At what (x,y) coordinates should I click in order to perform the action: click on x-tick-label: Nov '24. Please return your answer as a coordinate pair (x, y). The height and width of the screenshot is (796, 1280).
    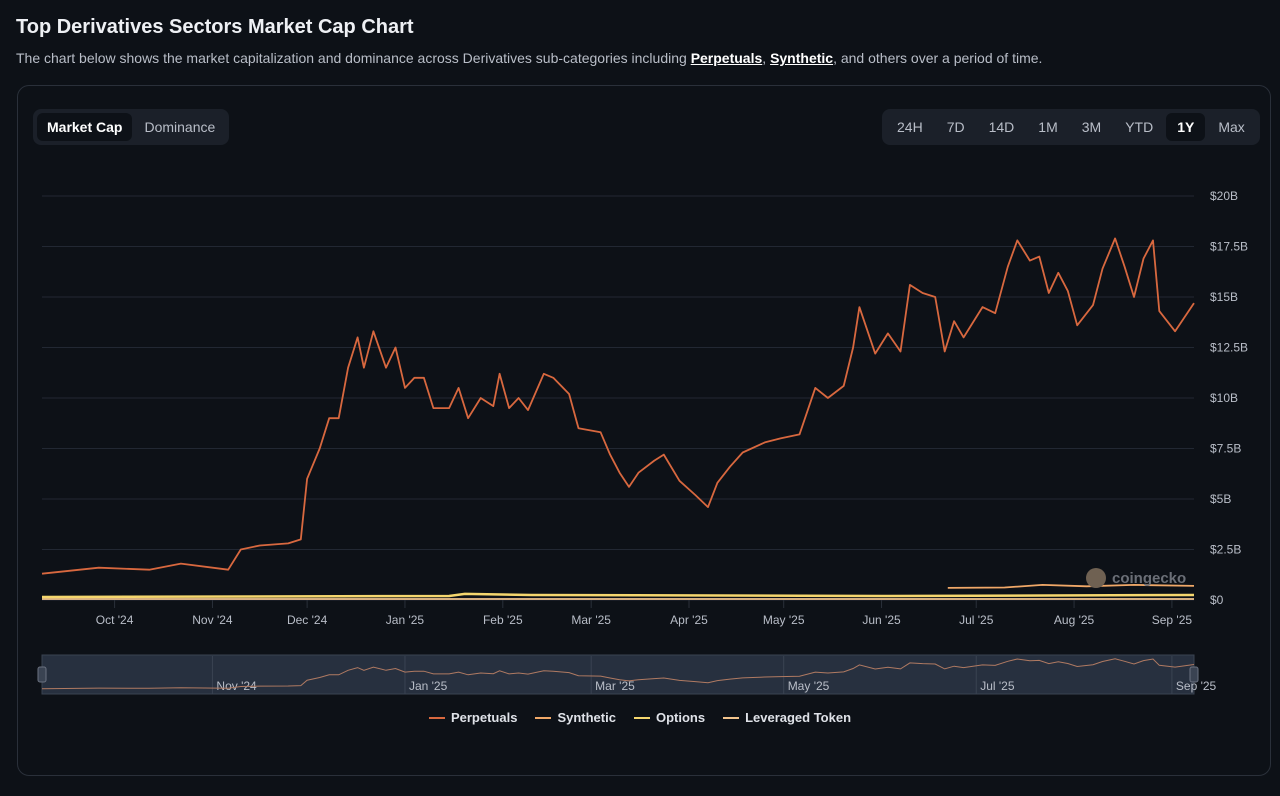
    Looking at the image, I should click on (212, 620).